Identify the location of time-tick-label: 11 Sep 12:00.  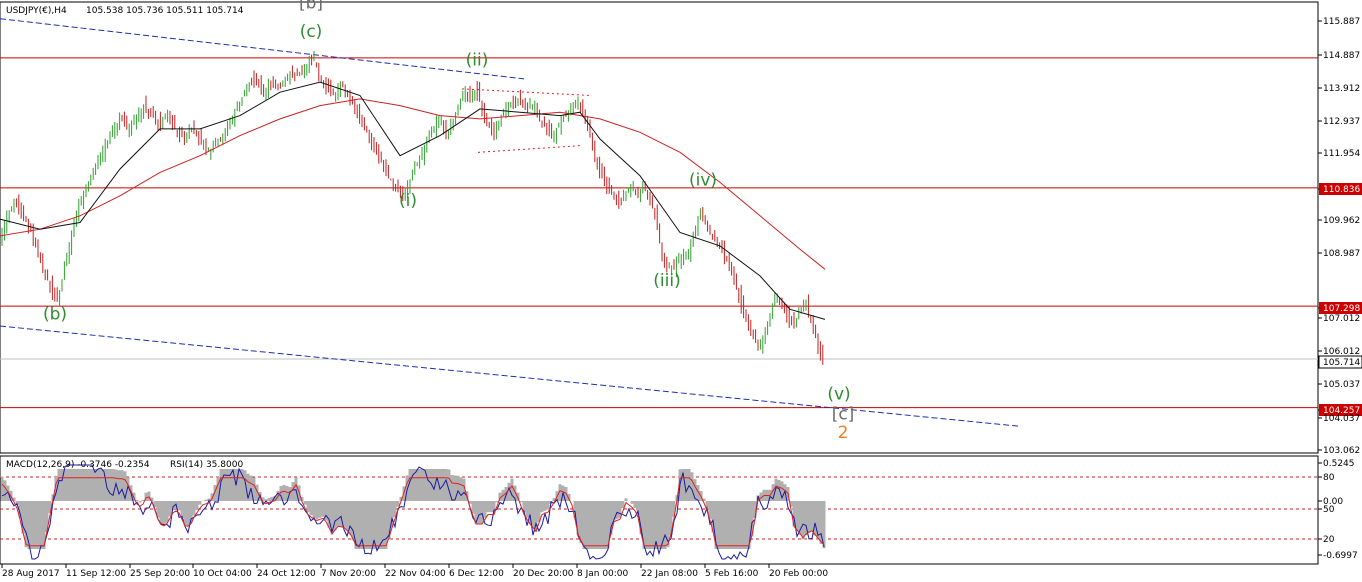
(96, 574).